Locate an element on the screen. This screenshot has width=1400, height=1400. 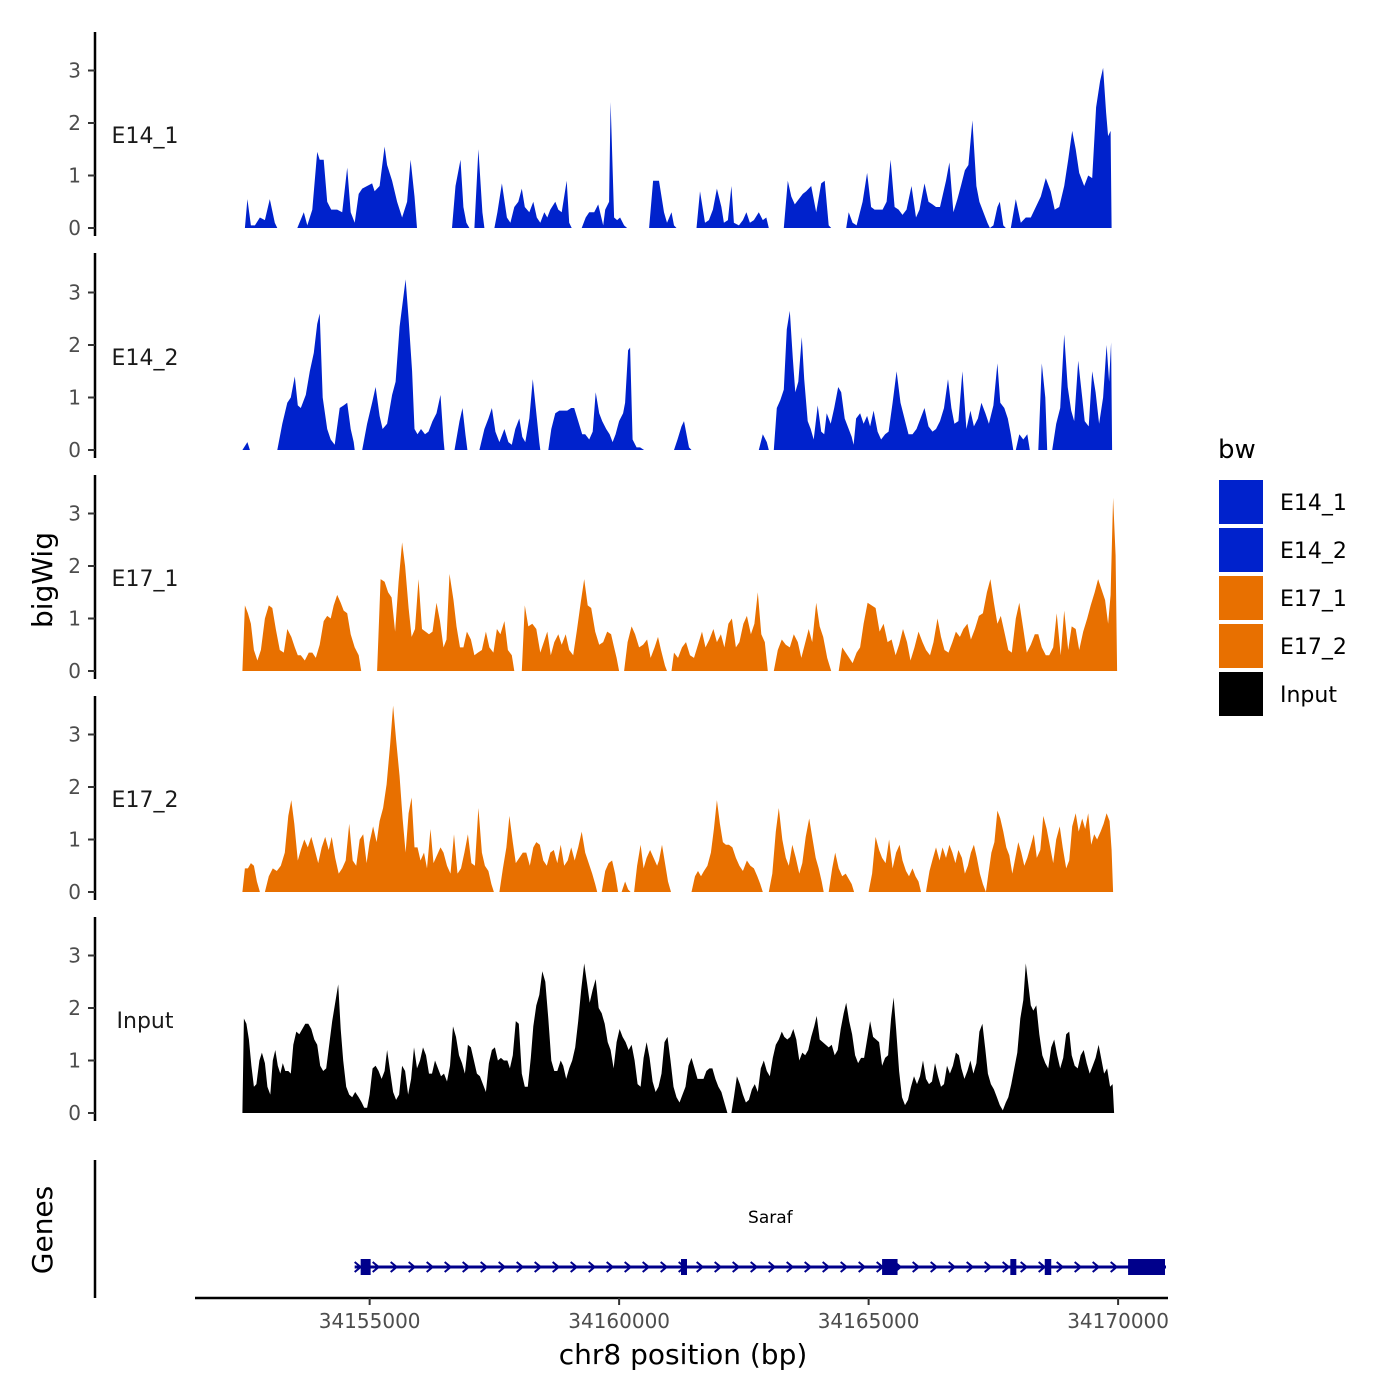
legend-item-e14-1: E14_1 is located at coordinates (1283, 502).